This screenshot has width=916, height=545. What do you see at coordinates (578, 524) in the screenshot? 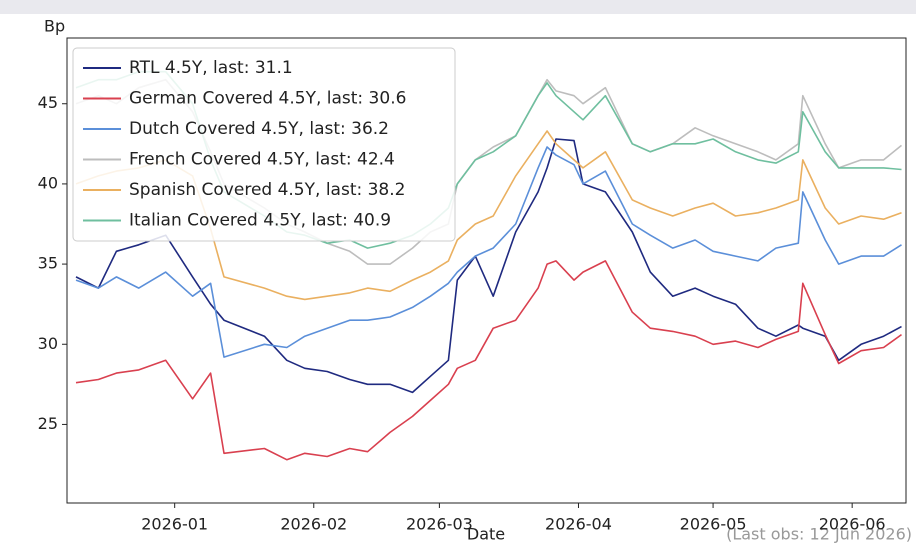
I see `x-tick-label: 2026-04` at bounding box center [578, 524].